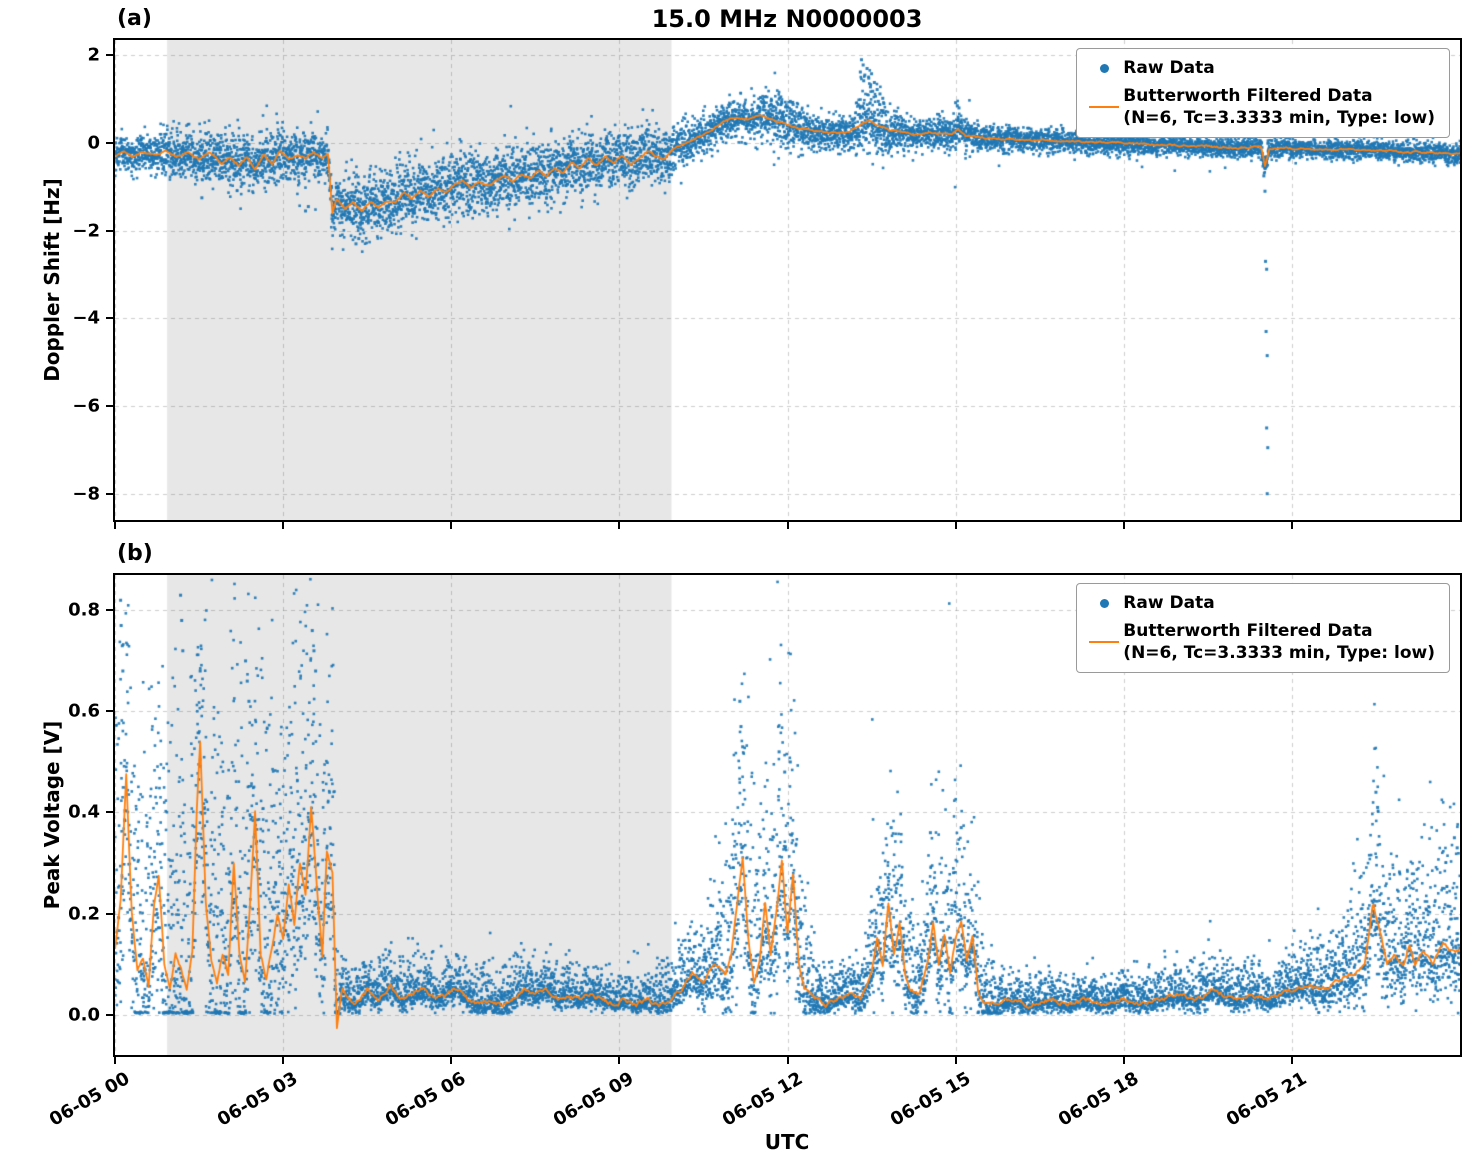  What do you see at coordinates (86, 318) in the screenshot?
I see `y-tick-label: −4` at bounding box center [86, 318].